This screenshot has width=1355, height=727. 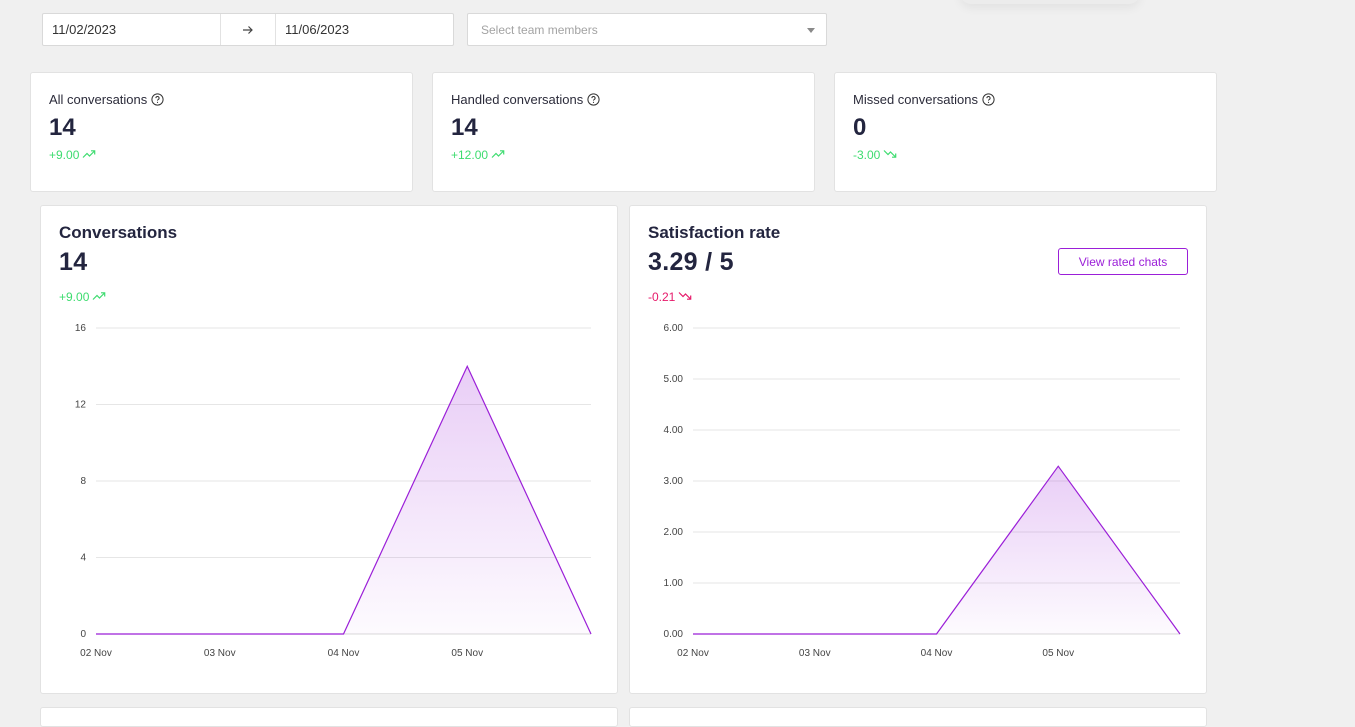 What do you see at coordinates (632, 99) in the screenshot?
I see `stat-label-row: Handled conversations` at bounding box center [632, 99].